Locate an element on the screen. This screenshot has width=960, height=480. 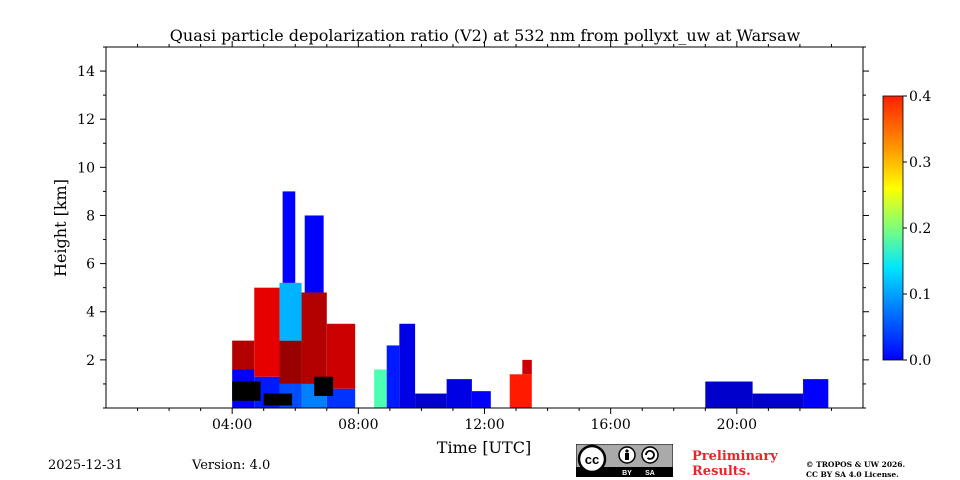
y-tick-label: 14 is located at coordinates (86, 72).